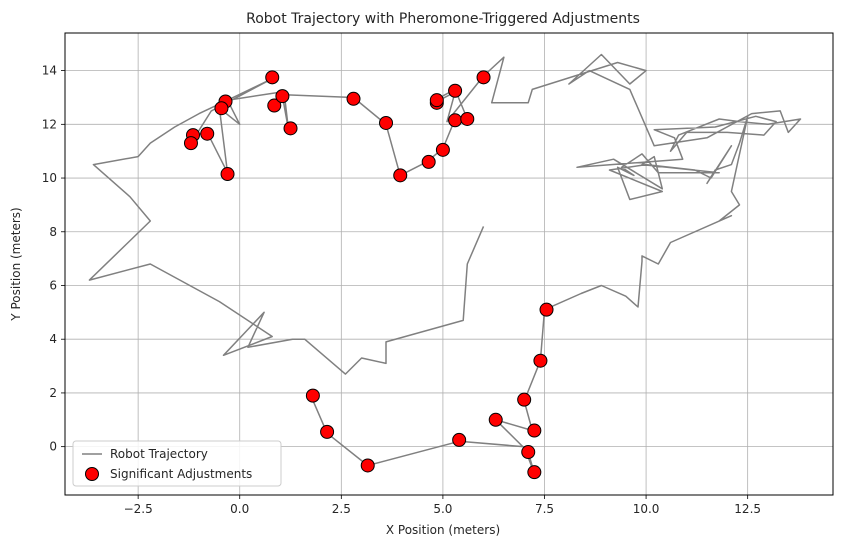  I want to click on legend-box, so click(177, 463).